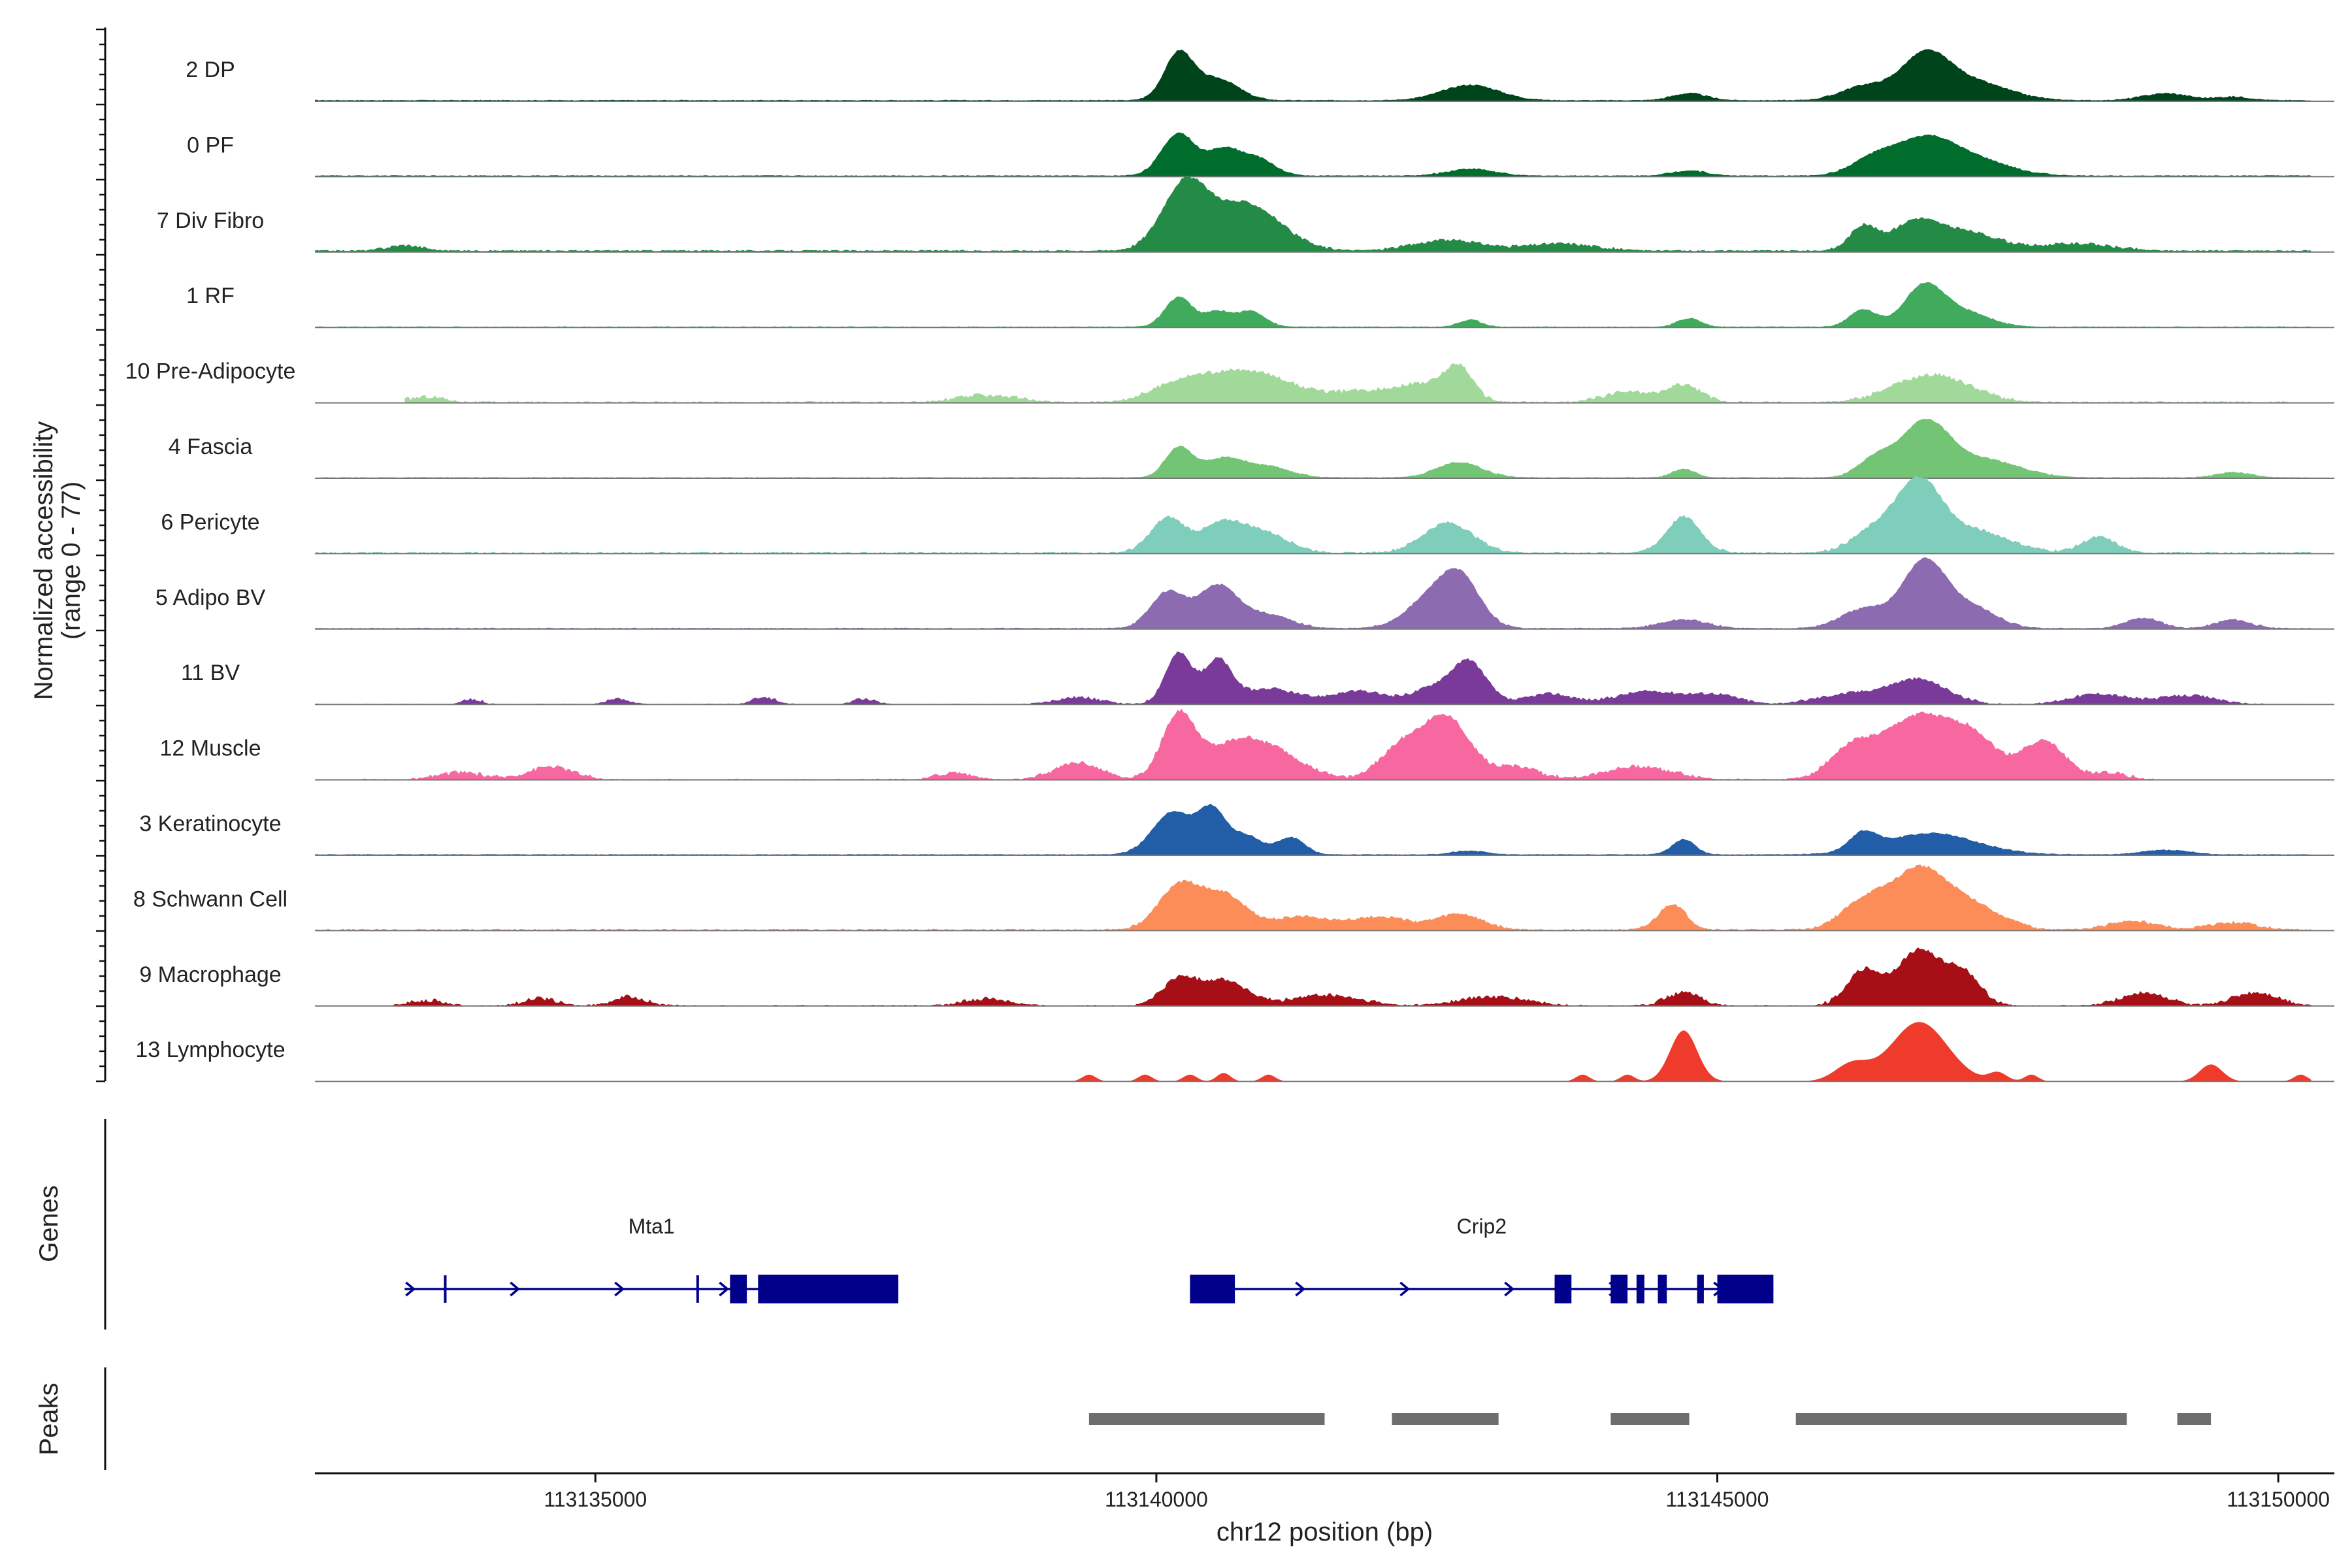  I want to click on track-label: 13 Lymphocyte, so click(210, 1049).